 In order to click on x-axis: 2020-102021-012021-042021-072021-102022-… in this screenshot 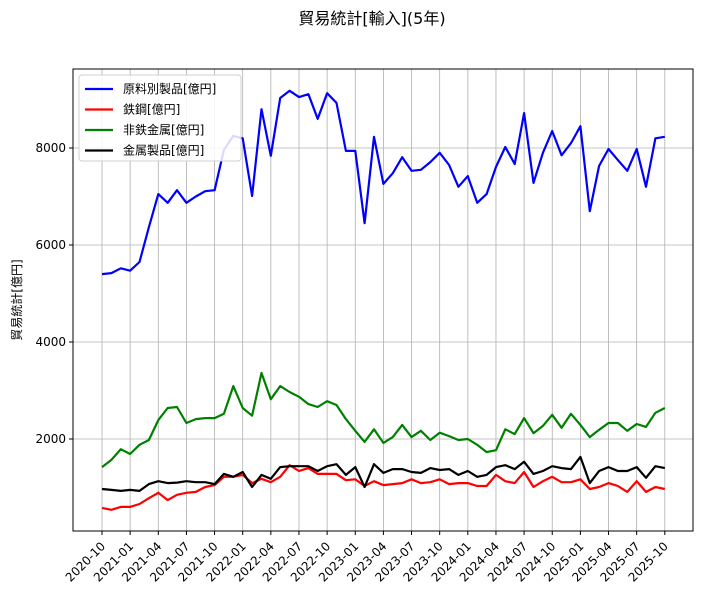, I will do `click(367, 558)`.